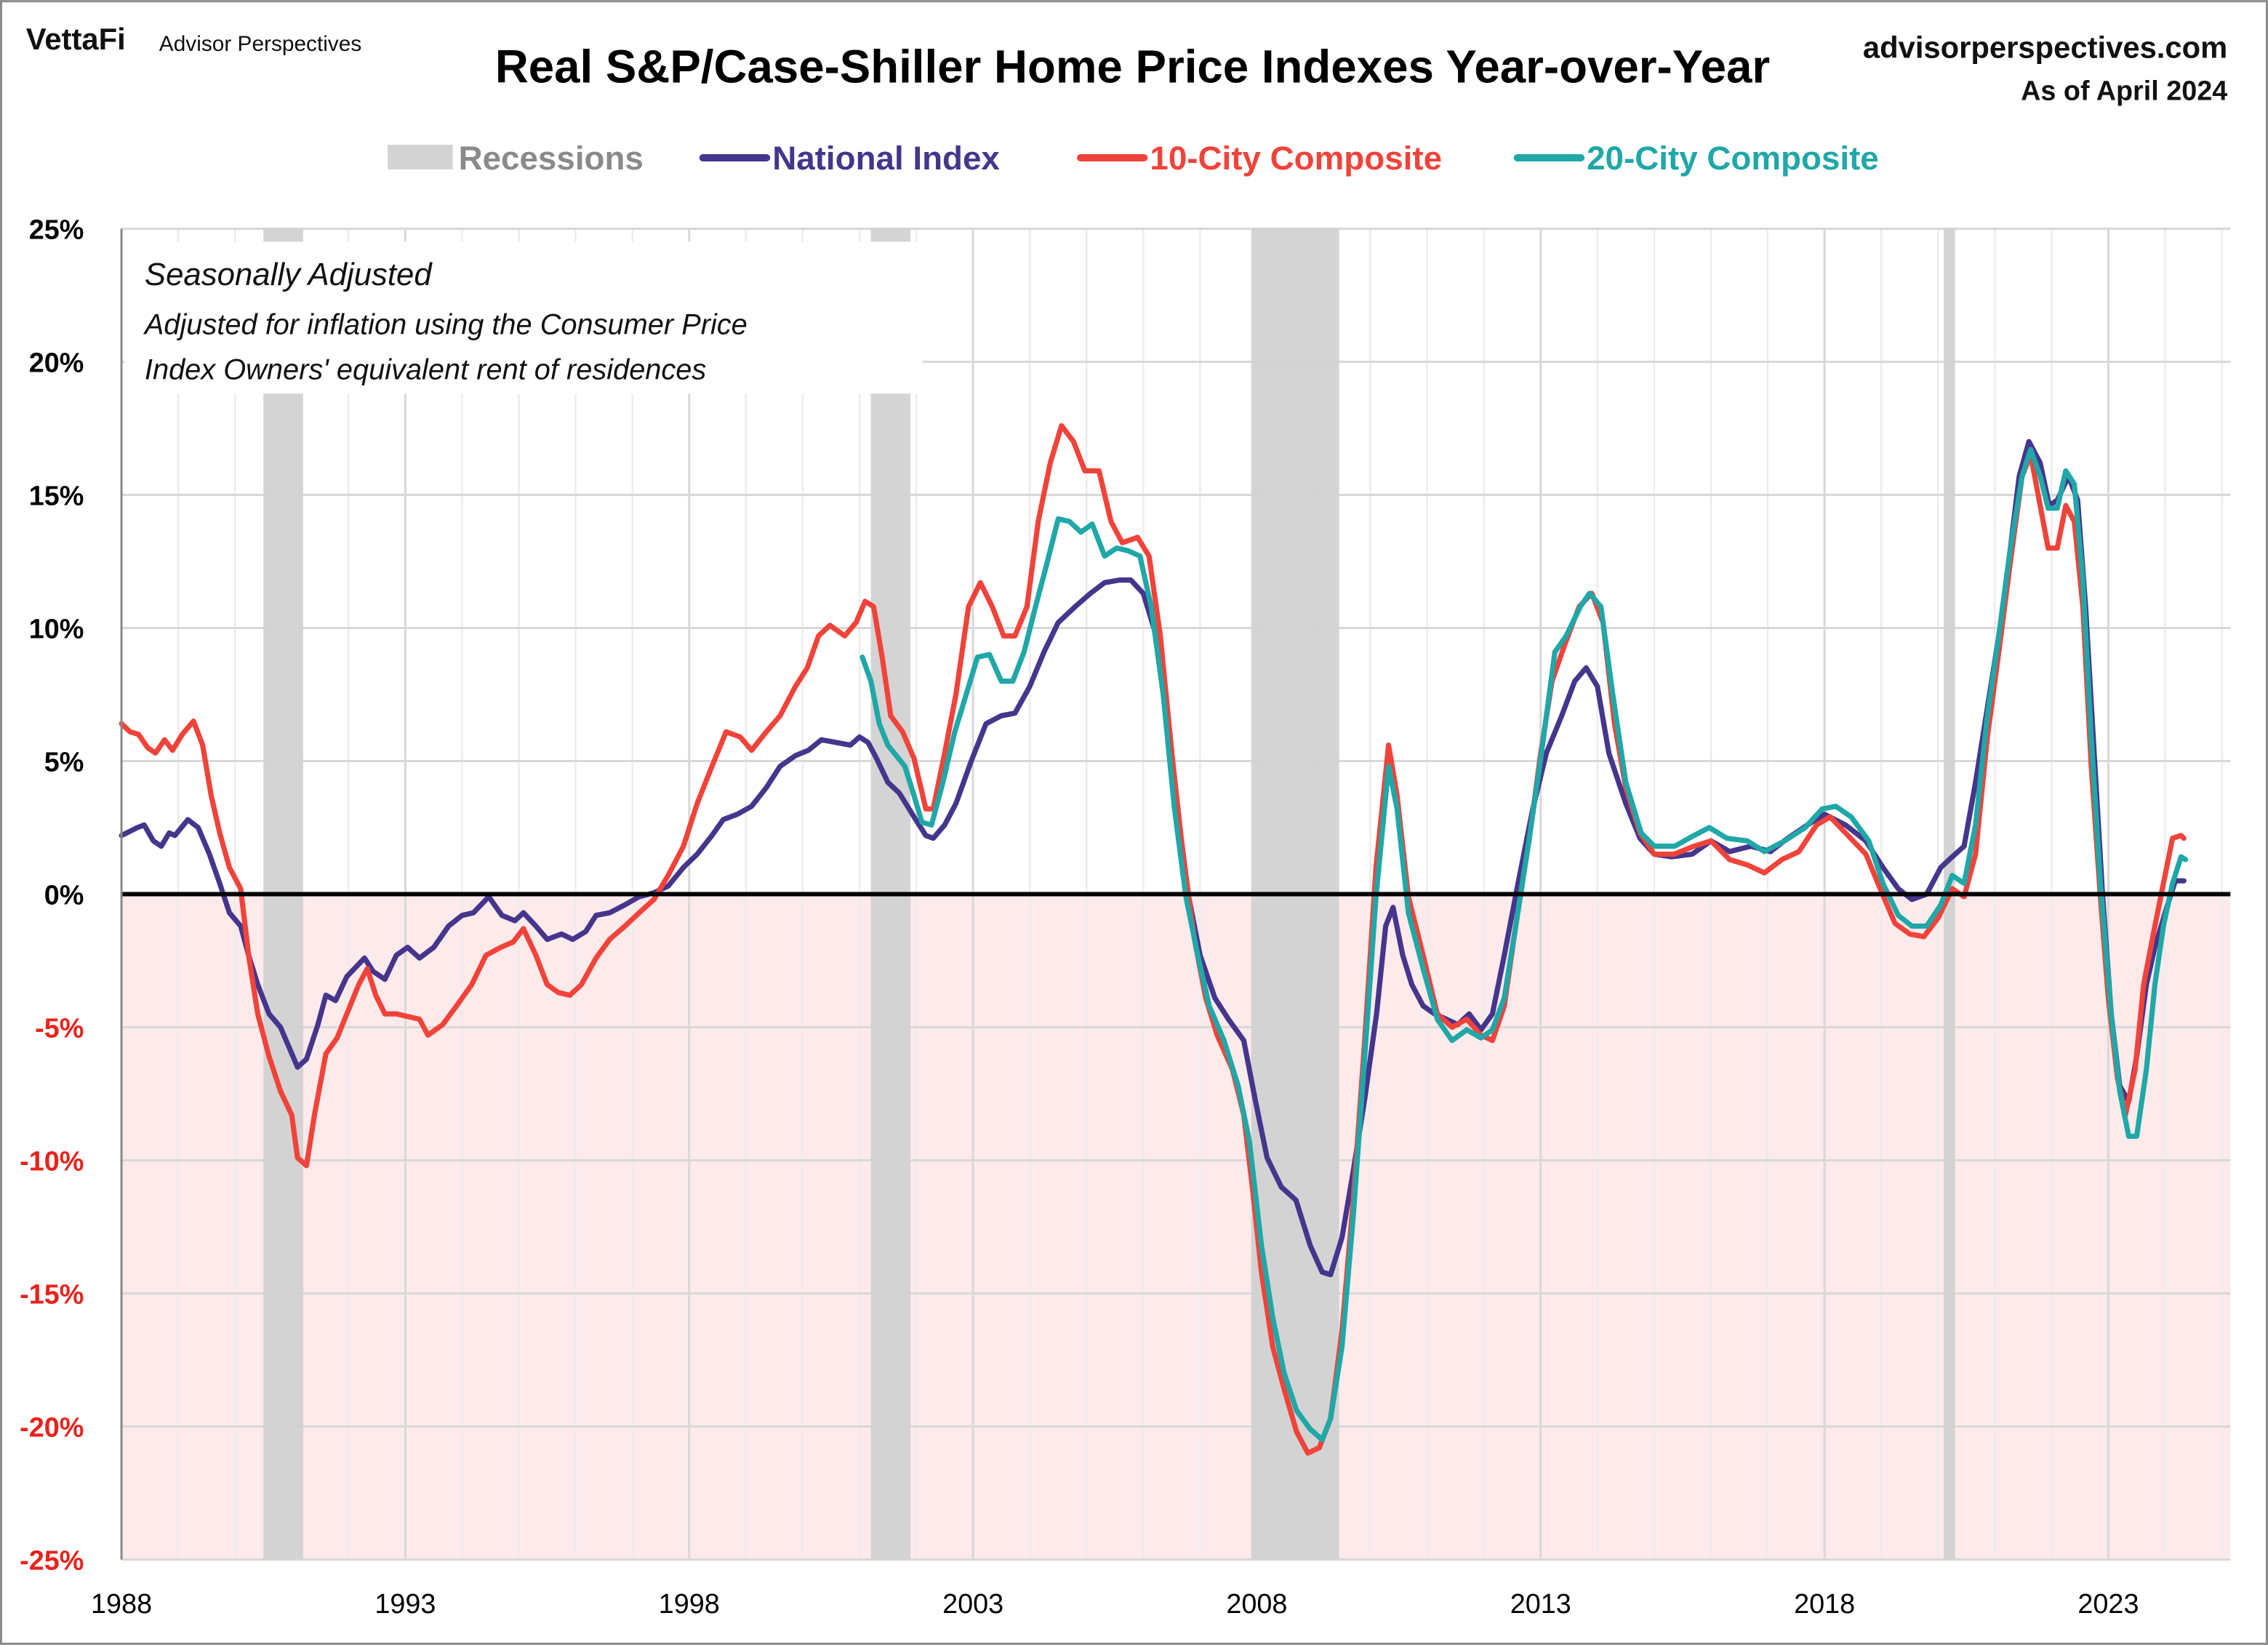 The height and width of the screenshot is (1645, 2268). I want to click on y-tick-label: 25%, so click(56, 230).